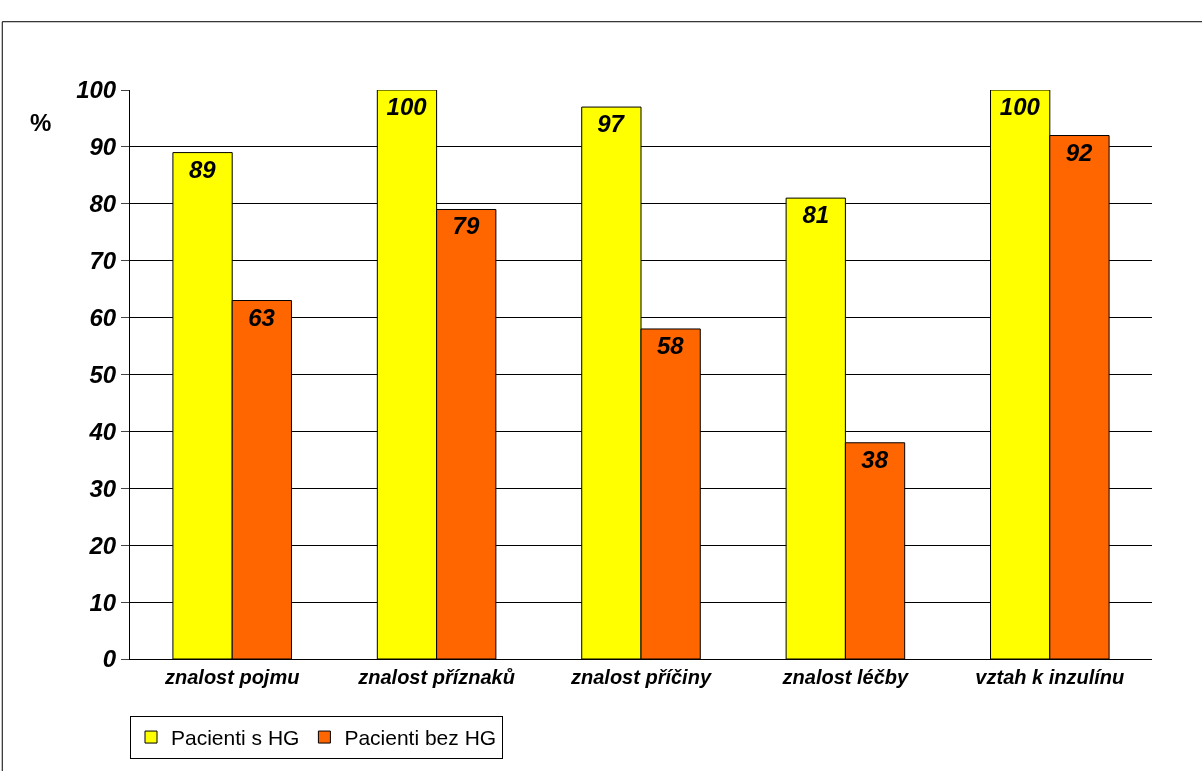 This screenshot has height=771, width=1202. What do you see at coordinates (1079, 152) in the screenshot?
I see `data-label: 92` at bounding box center [1079, 152].